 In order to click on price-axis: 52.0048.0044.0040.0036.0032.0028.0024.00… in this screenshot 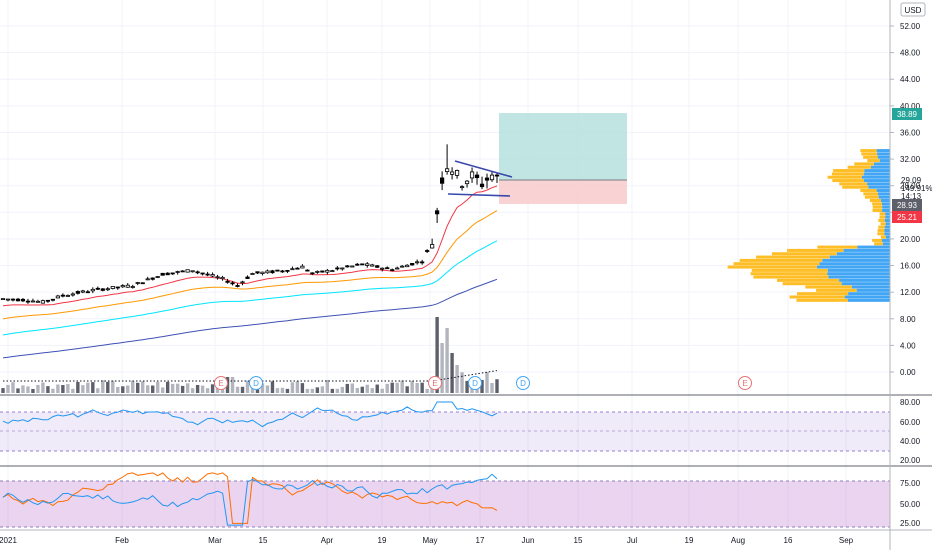, I will do `click(905, 199)`.